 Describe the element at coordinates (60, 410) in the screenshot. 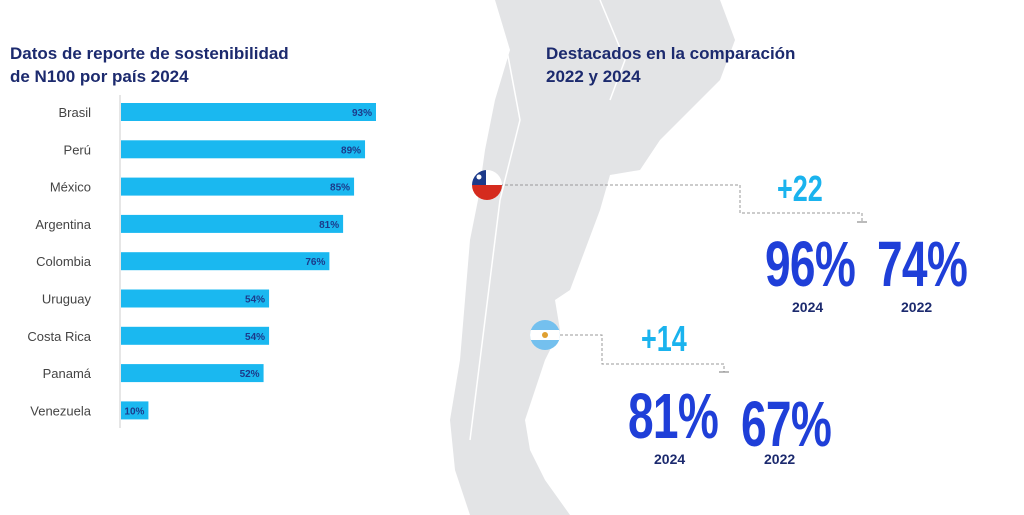

I see `category-label: Venezuela` at that location.